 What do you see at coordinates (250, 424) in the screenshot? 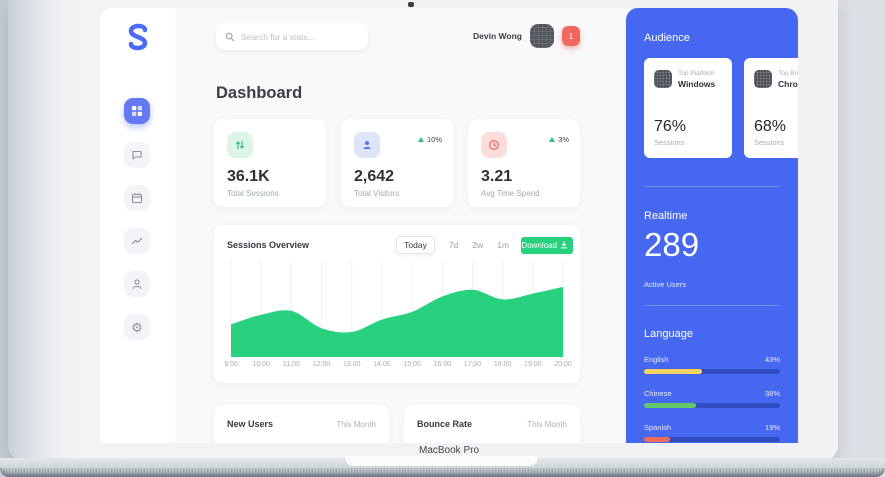
I see `card-title: New Users` at bounding box center [250, 424].